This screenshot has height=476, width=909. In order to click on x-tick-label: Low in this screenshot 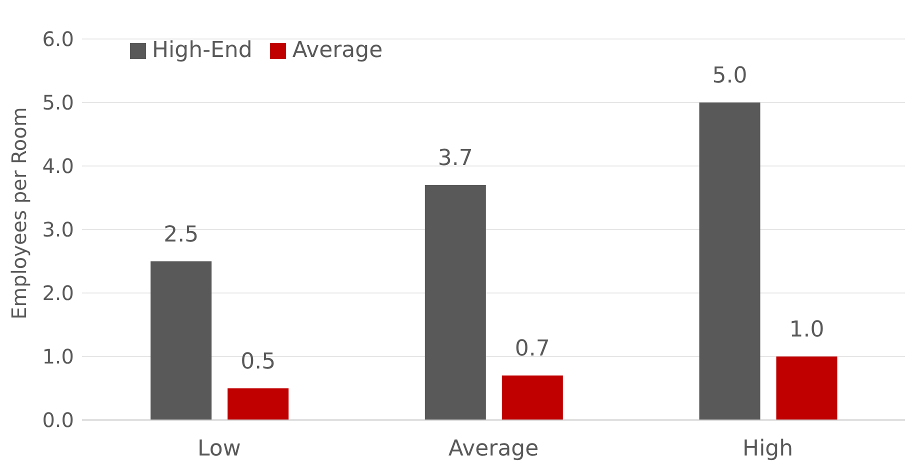, I will do `click(219, 449)`.